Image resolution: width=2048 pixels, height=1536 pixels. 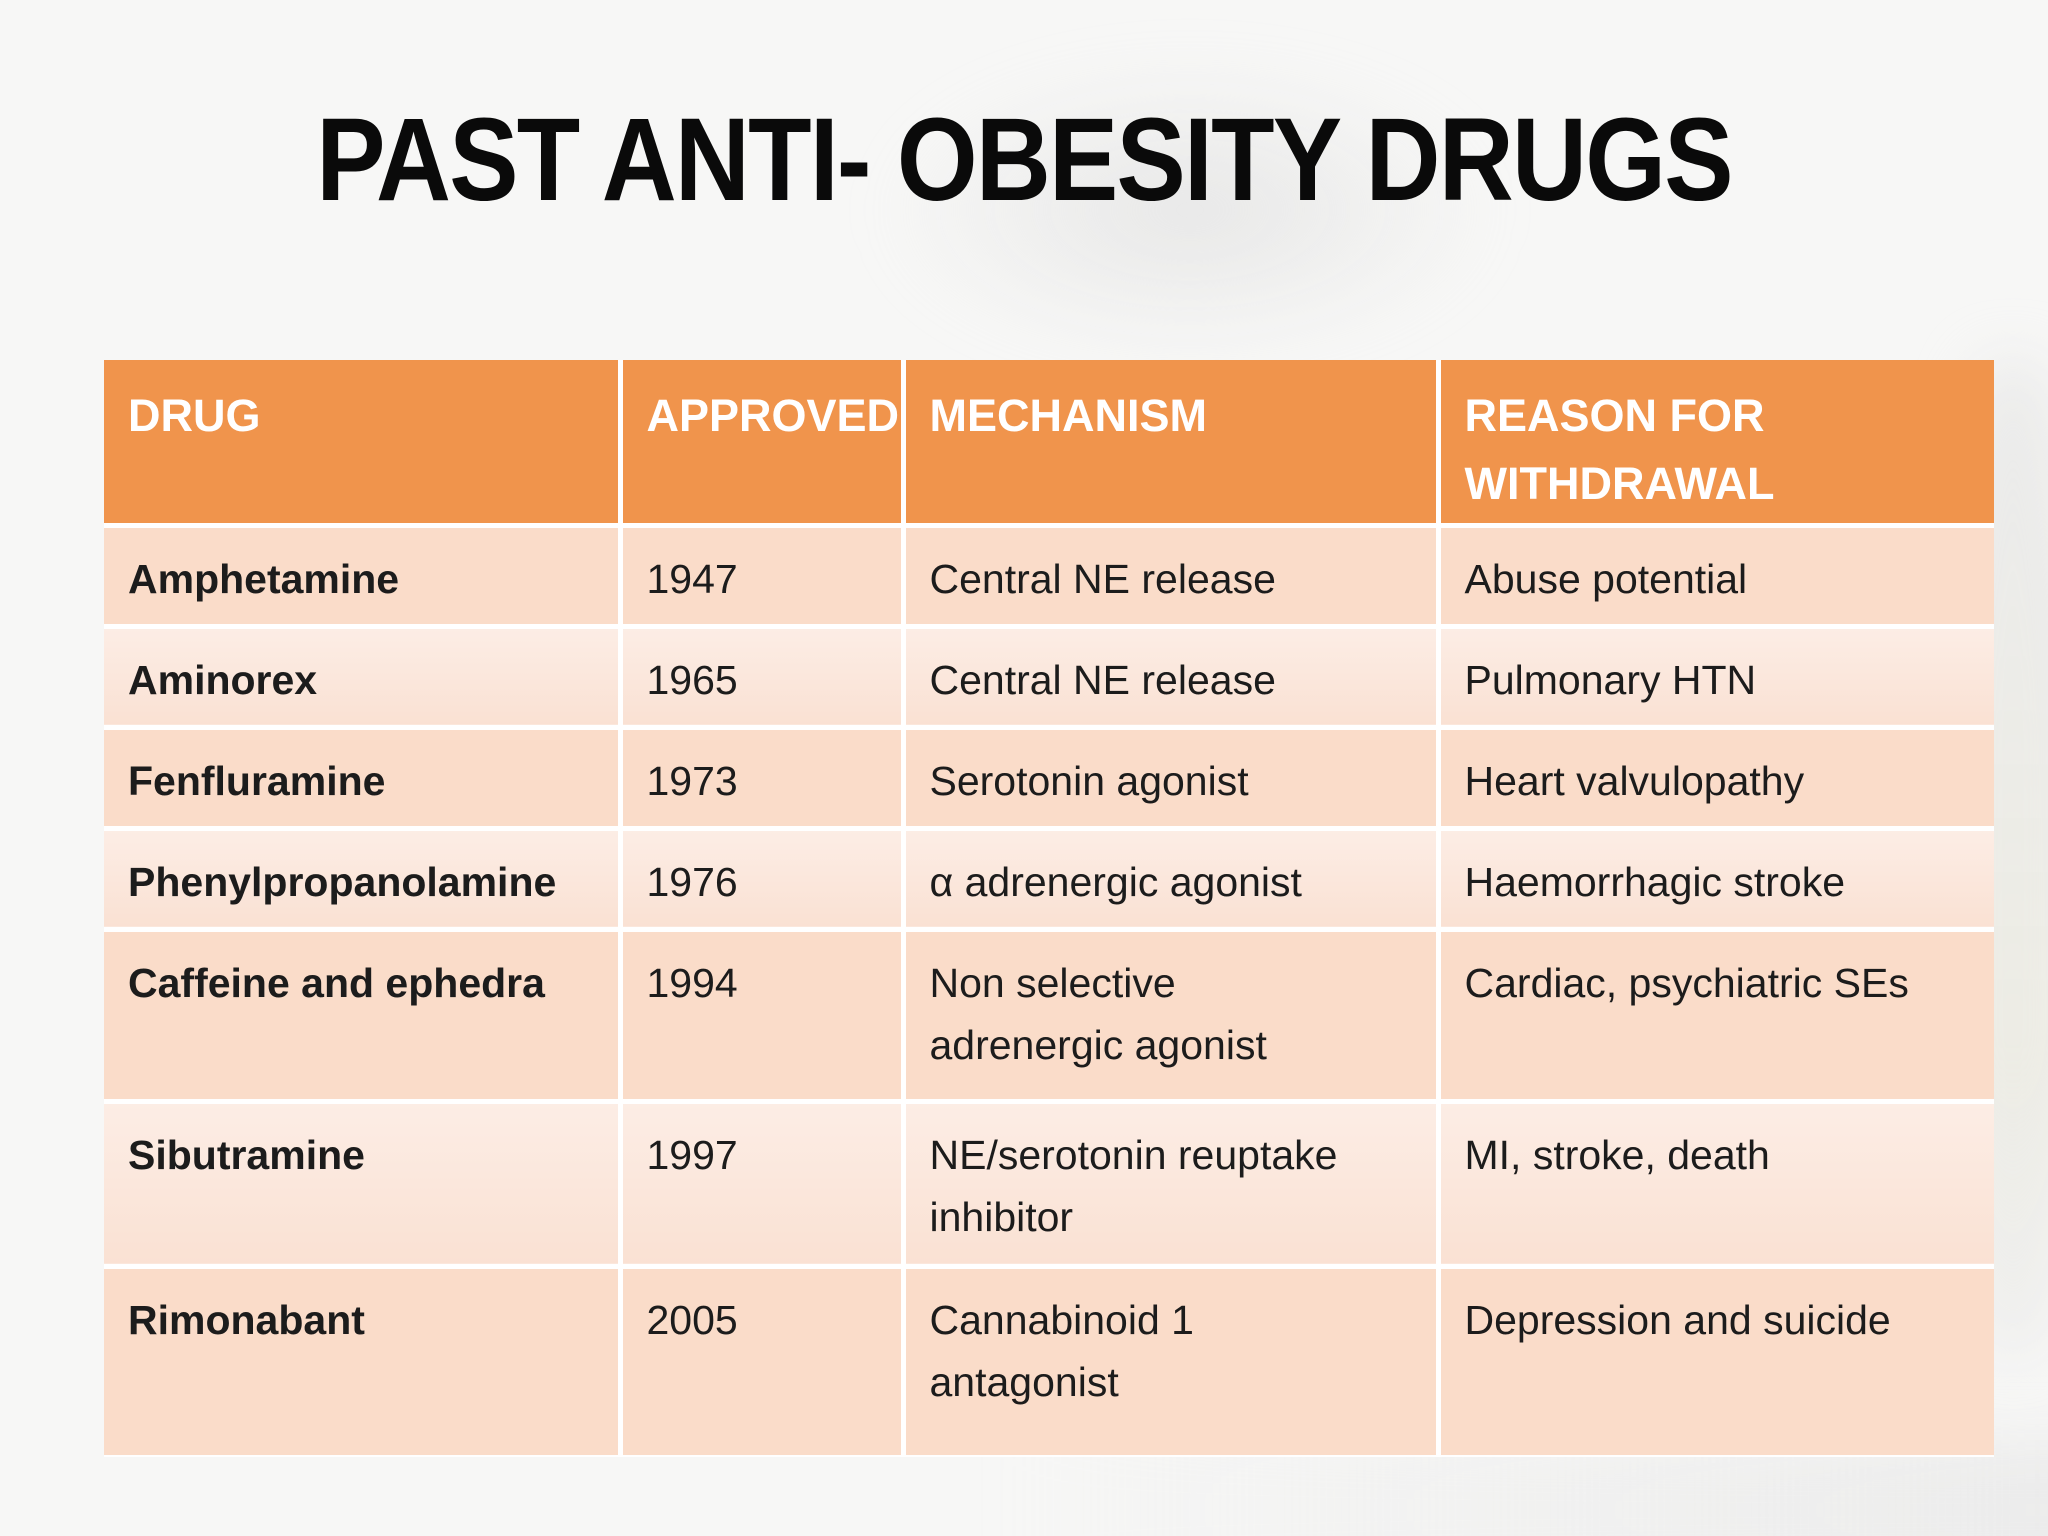 What do you see at coordinates (1172, 880) in the screenshot?
I see `cell-mechanism: α adrenergic agonist` at bounding box center [1172, 880].